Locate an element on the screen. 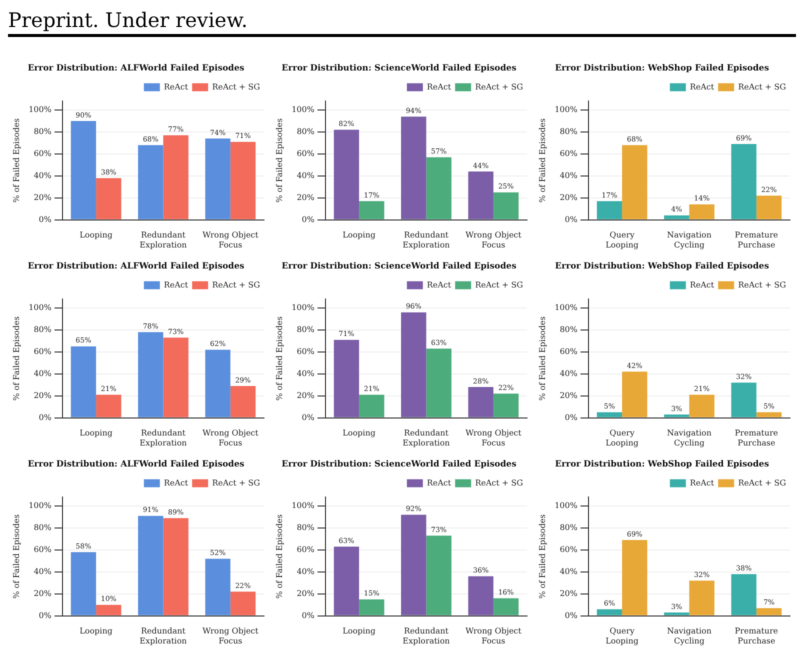 The width and height of the screenshot is (804, 664). text: Preprint. Under review. is located at coordinates (128, 20).